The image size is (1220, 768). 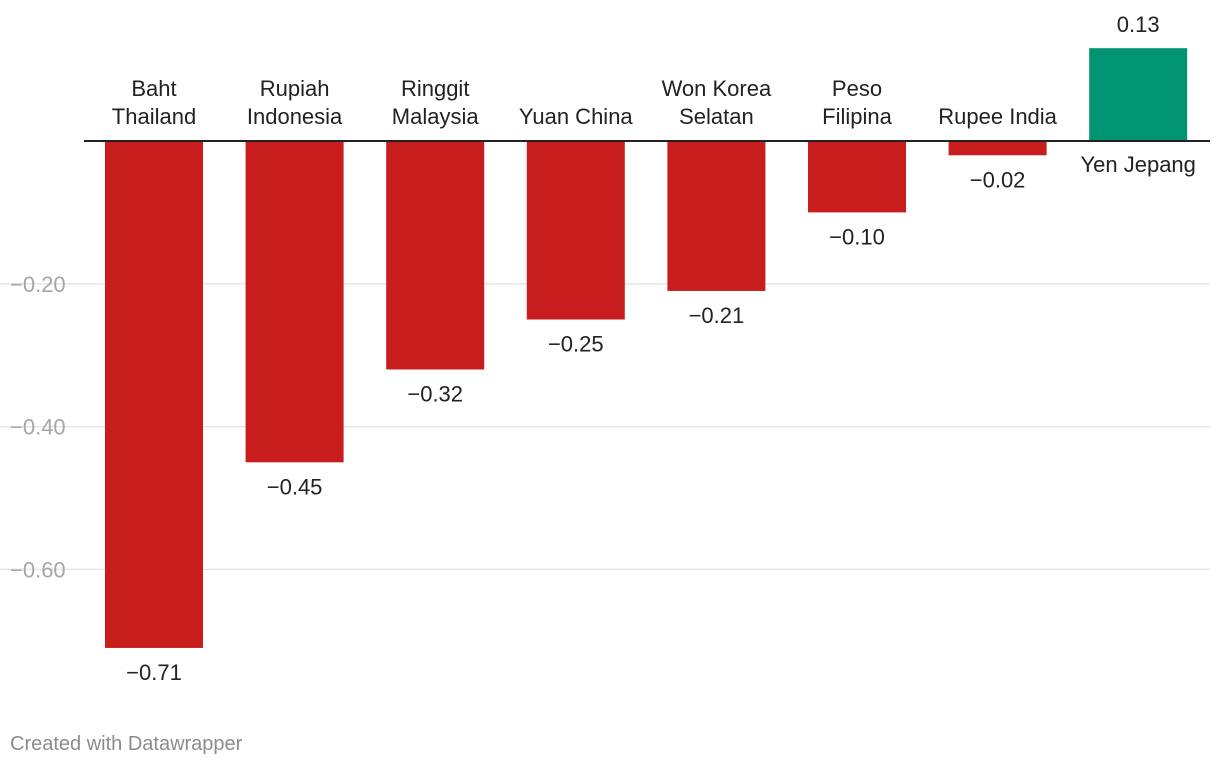 I want to click on category-label: Peso, so click(x=857, y=88).